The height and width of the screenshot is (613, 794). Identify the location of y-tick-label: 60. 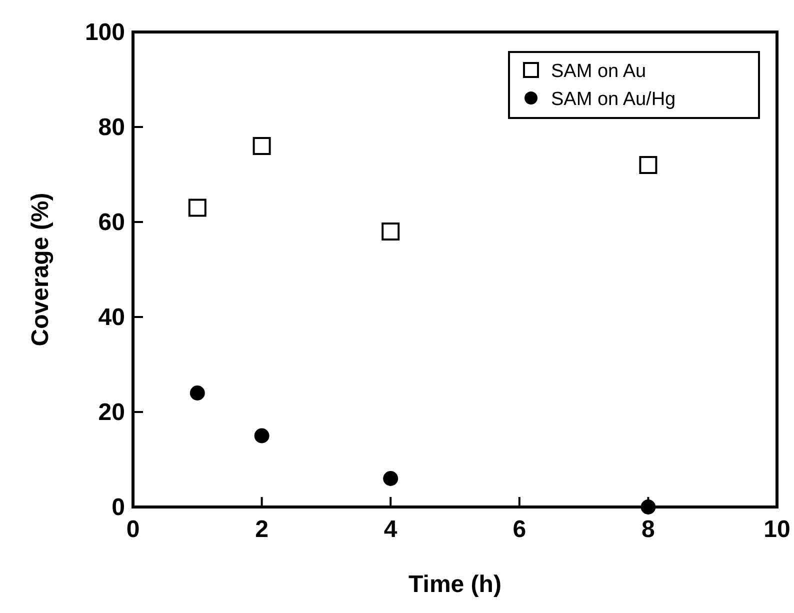
(111, 222).